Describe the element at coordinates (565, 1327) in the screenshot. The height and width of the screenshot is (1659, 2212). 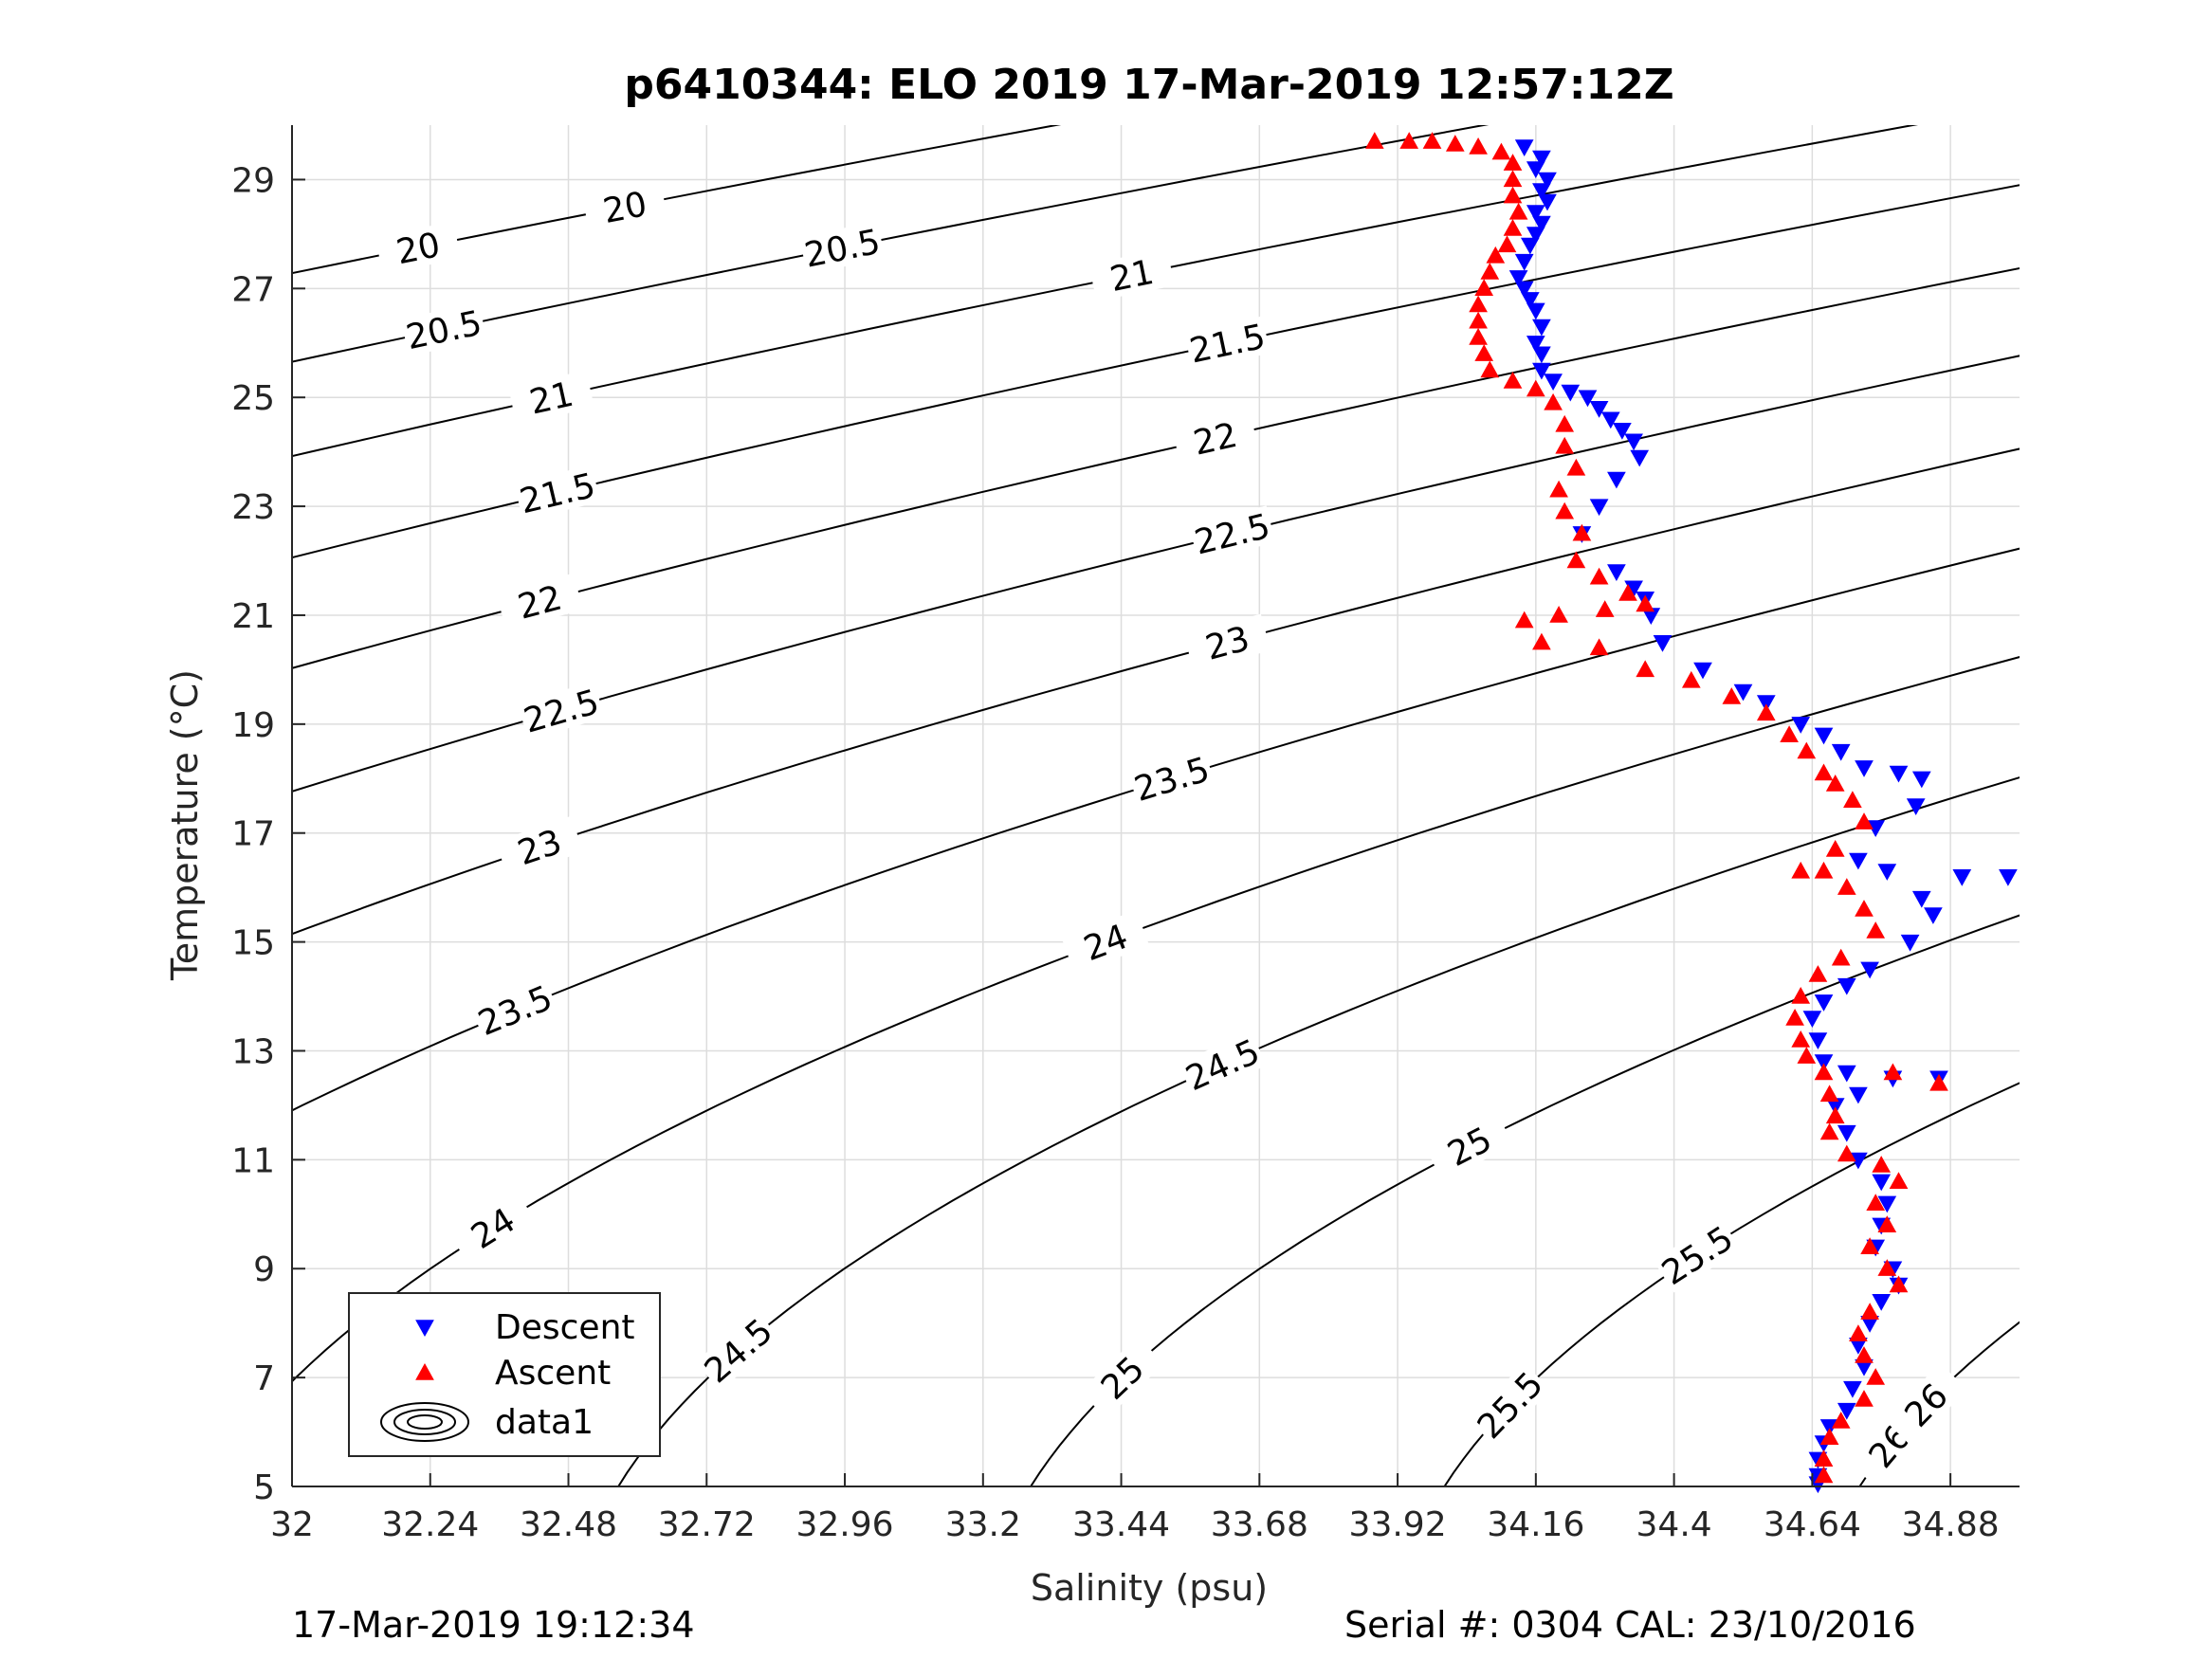
I see `legend-label: Descent` at that location.